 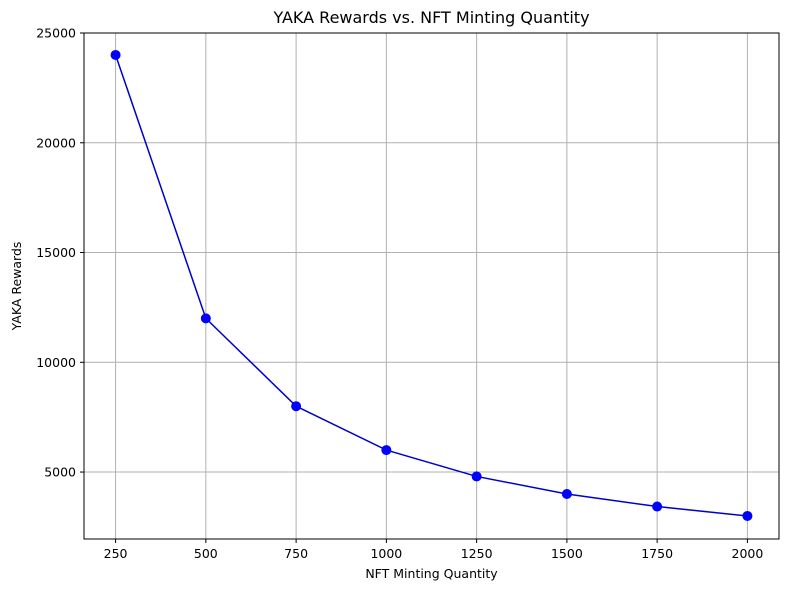 What do you see at coordinates (60, 472) in the screenshot?
I see `y-tick-label: 5000` at bounding box center [60, 472].